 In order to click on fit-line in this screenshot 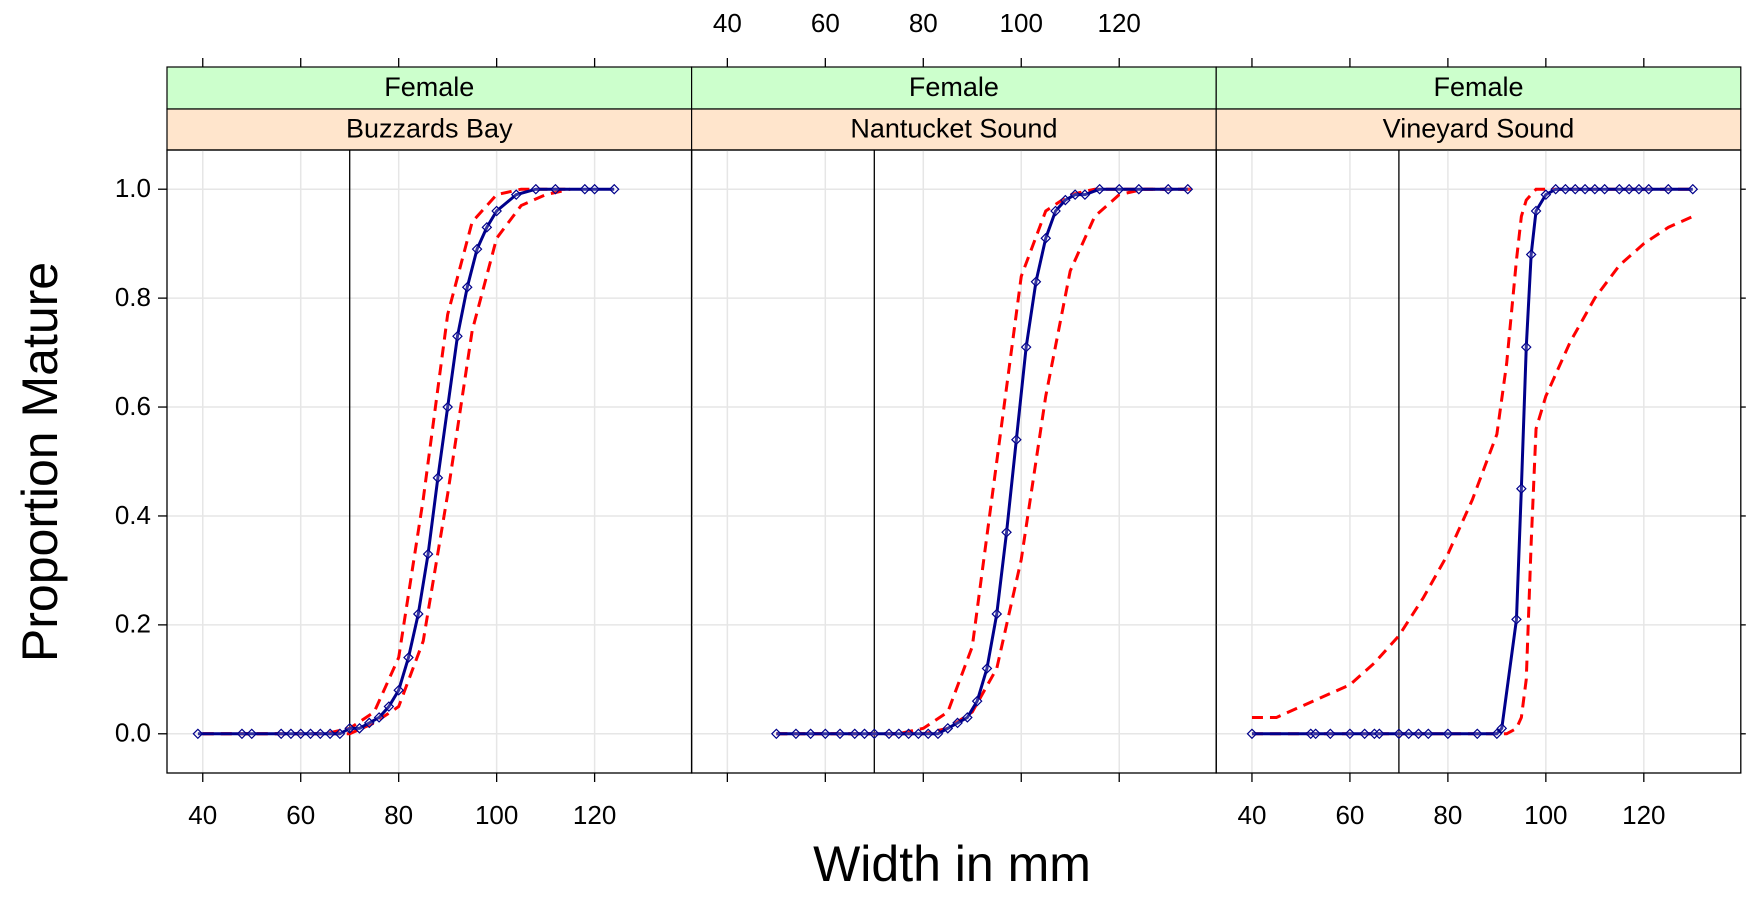, I will do `click(982, 461)`.